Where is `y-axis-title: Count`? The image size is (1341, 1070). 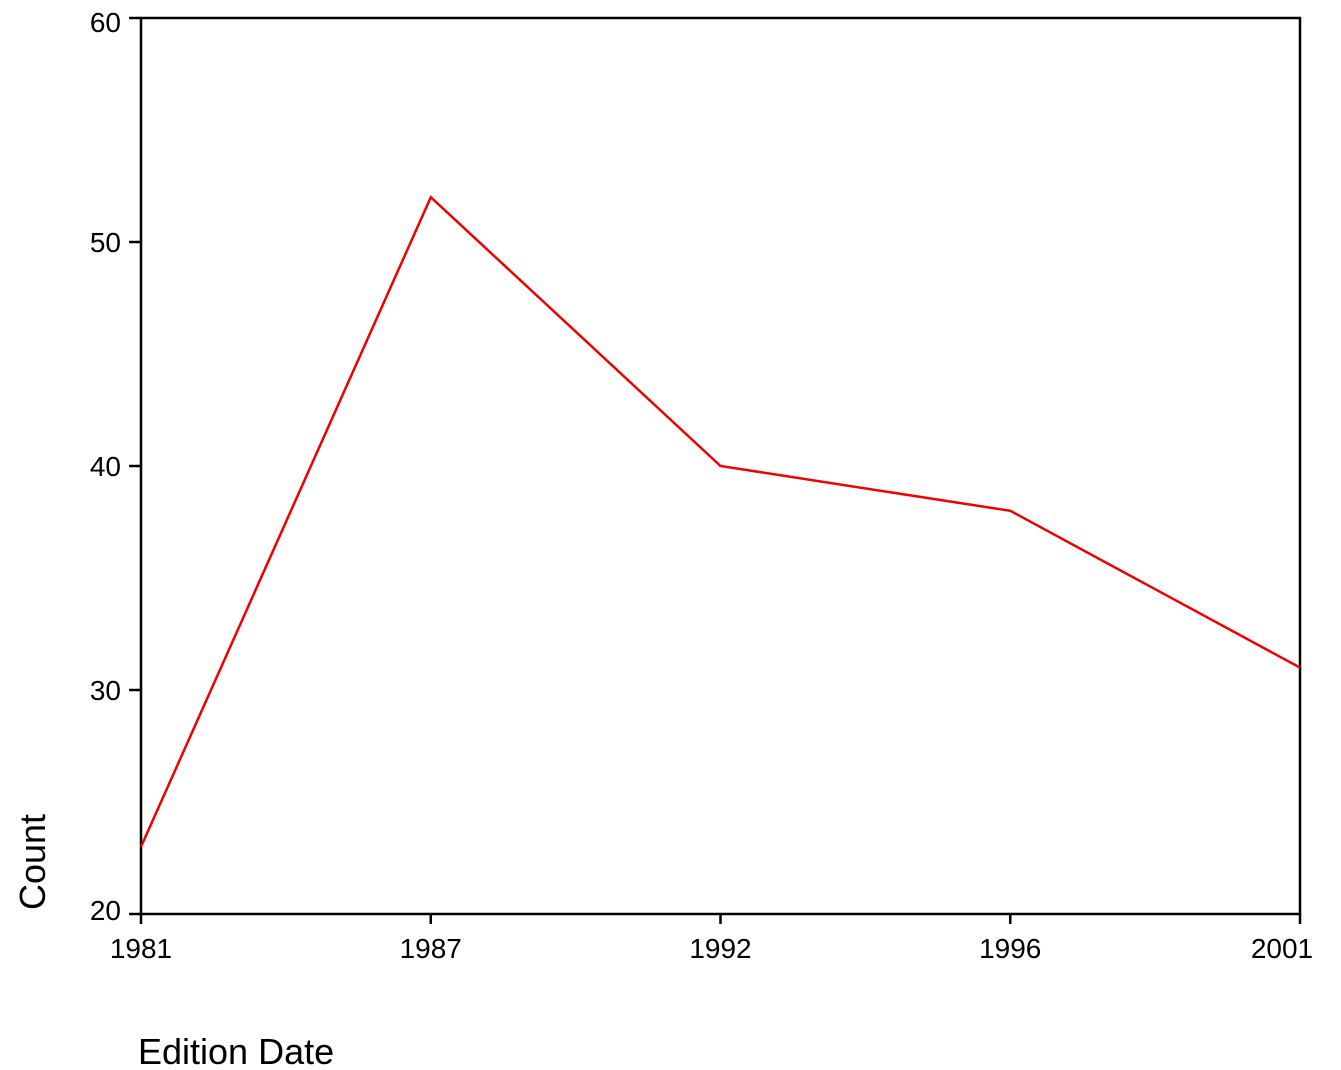 y-axis-title: Count is located at coordinates (32, 862).